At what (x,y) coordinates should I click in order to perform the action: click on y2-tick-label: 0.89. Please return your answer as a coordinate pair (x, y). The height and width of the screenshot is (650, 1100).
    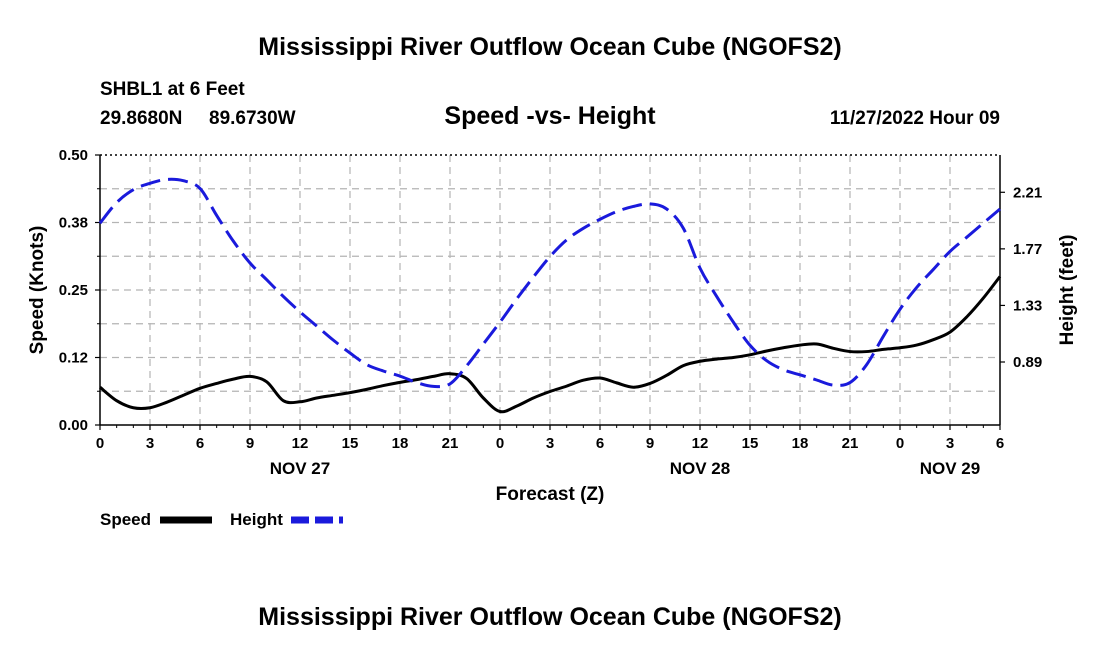
    Looking at the image, I should click on (1027, 362).